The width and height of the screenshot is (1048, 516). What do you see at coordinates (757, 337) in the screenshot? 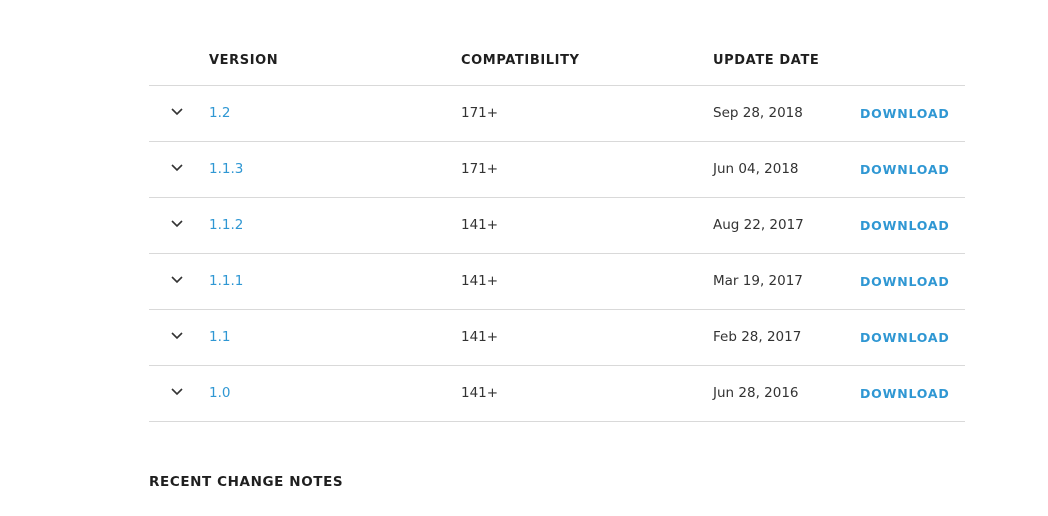
I see `update-date-value: Feb 28, 2017` at bounding box center [757, 337].